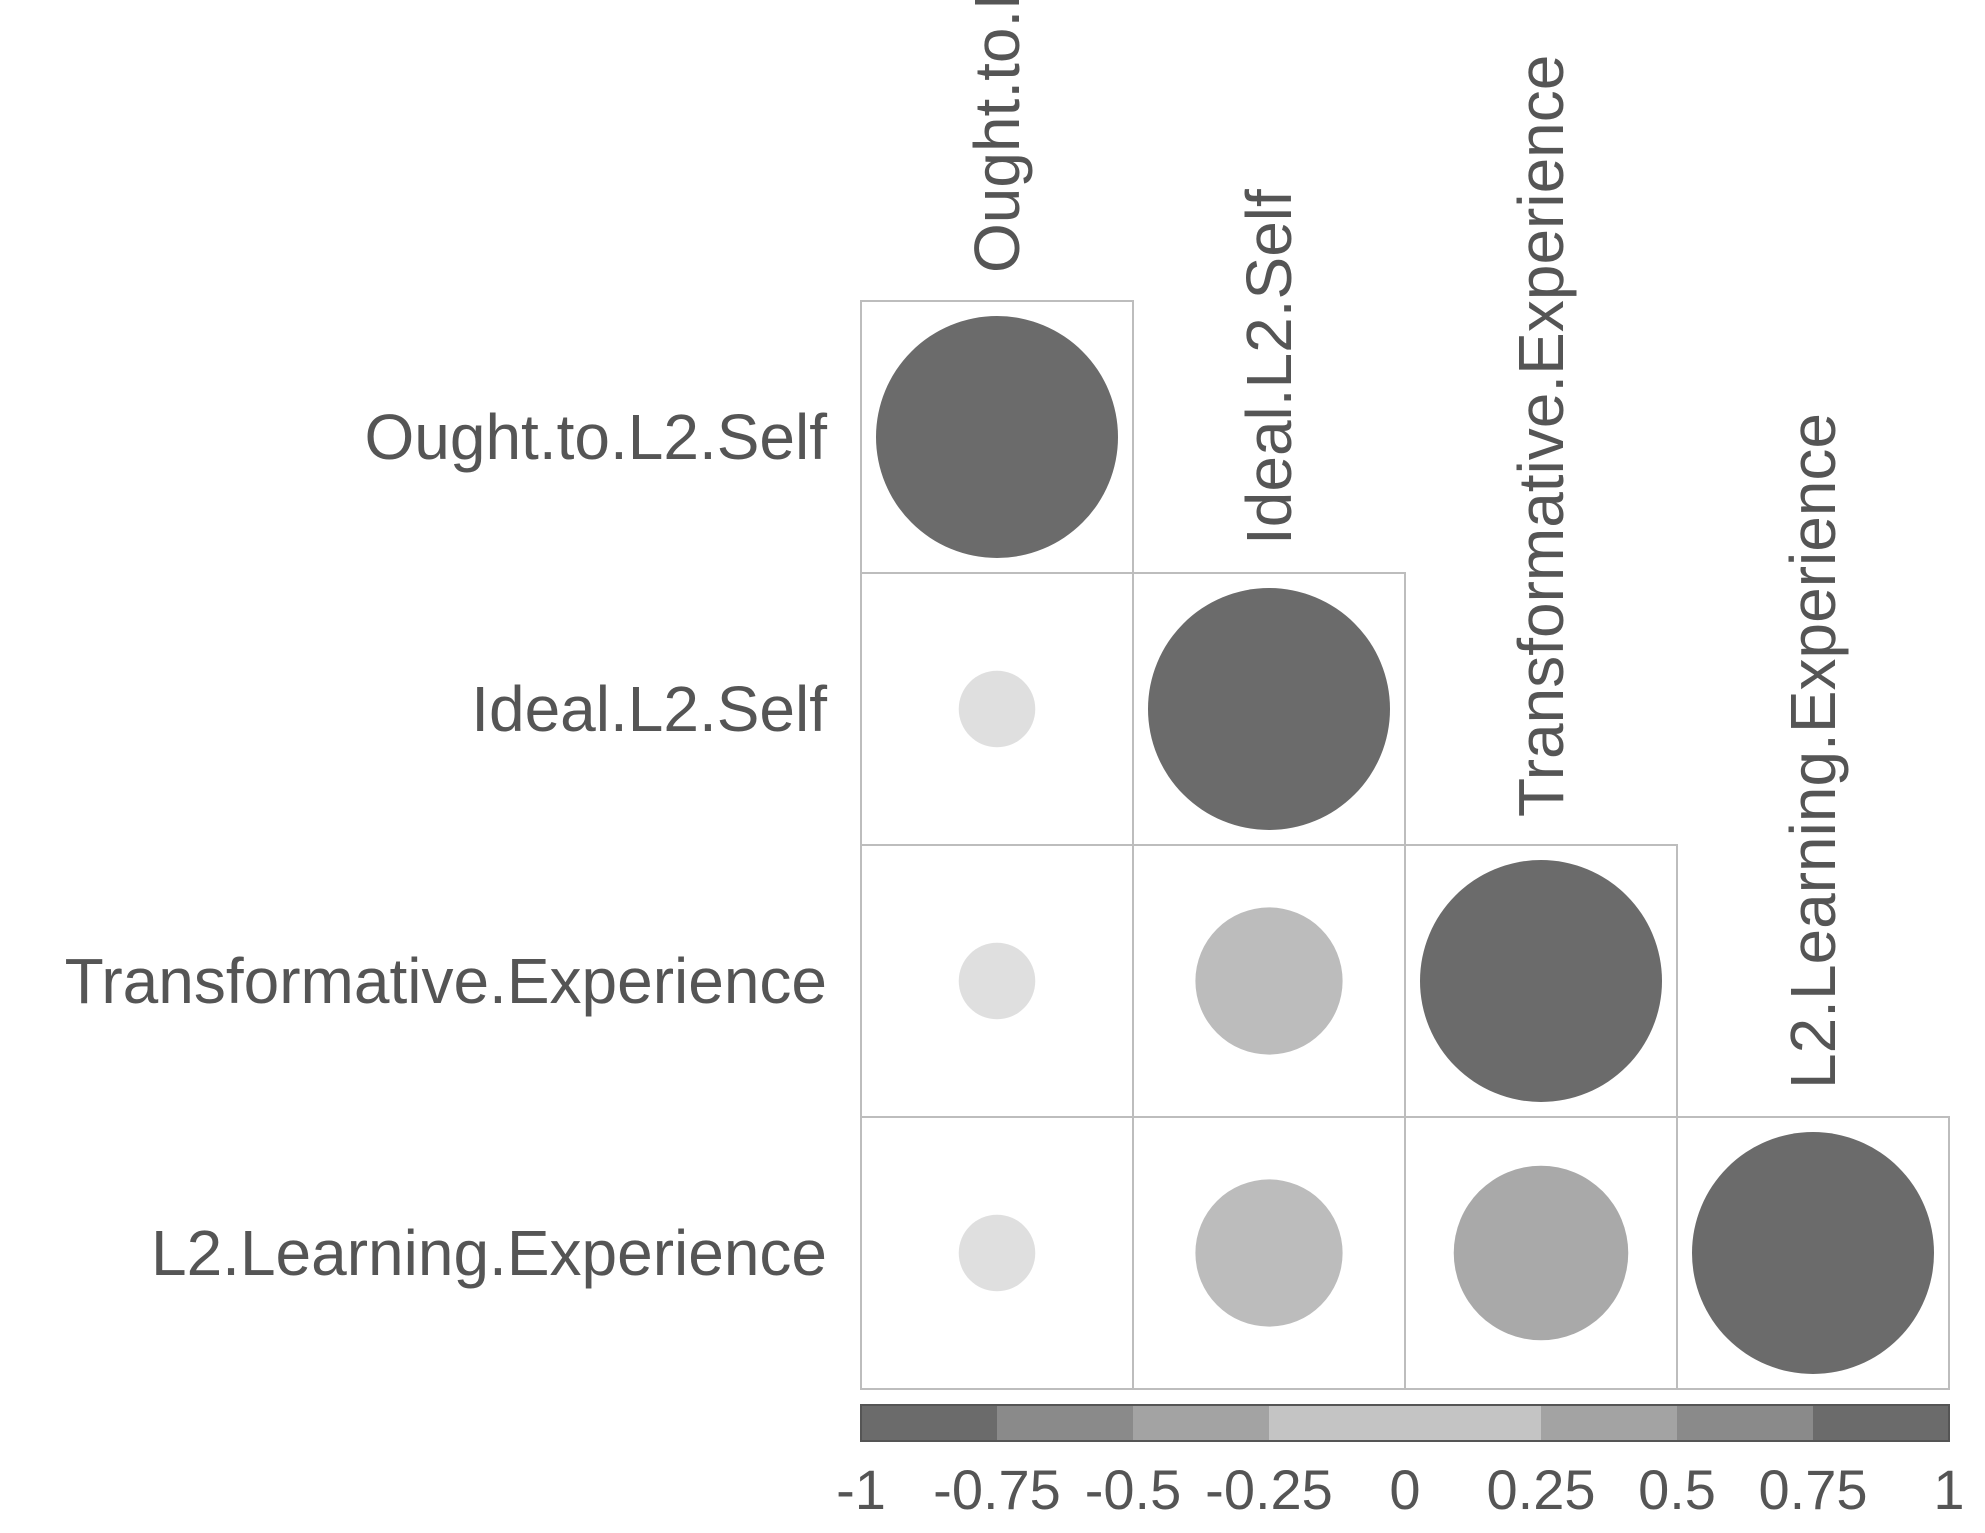 The height and width of the screenshot is (1533, 1985). What do you see at coordinates (861, 1489) in the screenshot?
I see `colorbar-tick-label: -1` at bounding box center [861, 1489].